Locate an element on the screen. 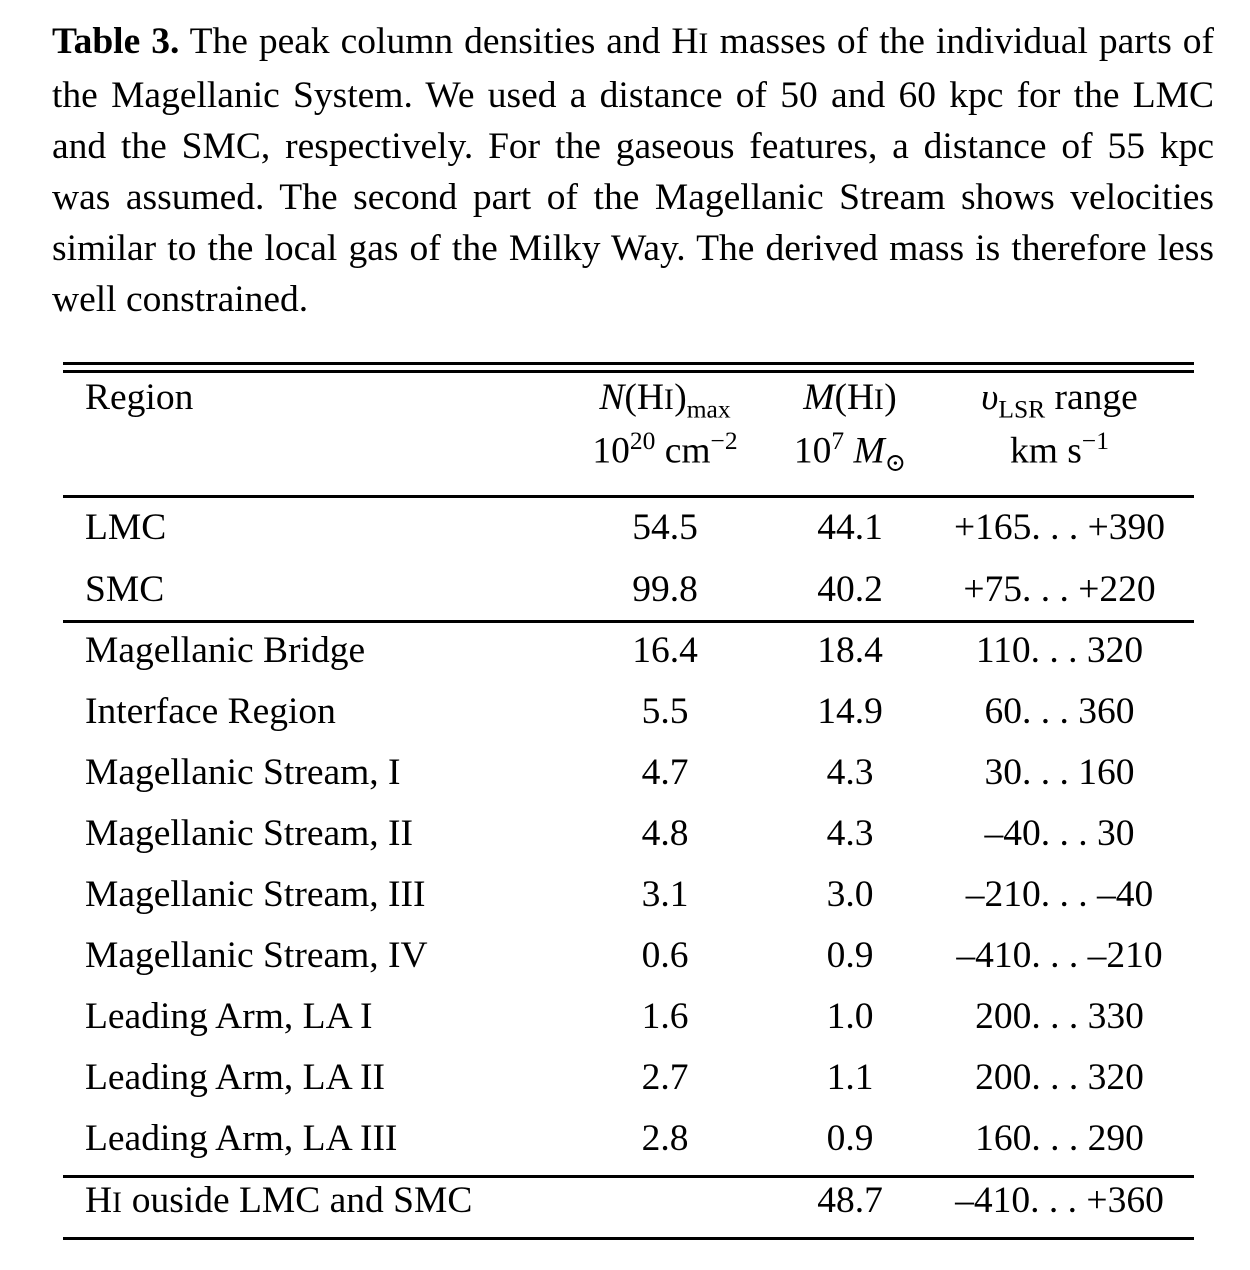 This screenshot has width=1250, height=1270. cell-region: SMC is located at coordinates (125, 589).